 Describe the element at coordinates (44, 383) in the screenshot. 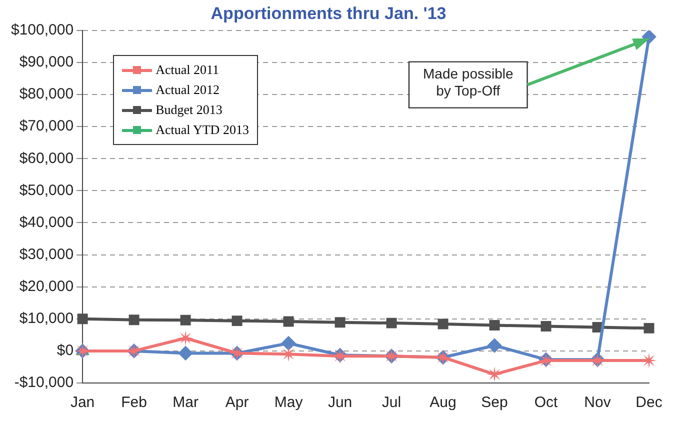

I see `y-tick-label: -$10,000` at that location.